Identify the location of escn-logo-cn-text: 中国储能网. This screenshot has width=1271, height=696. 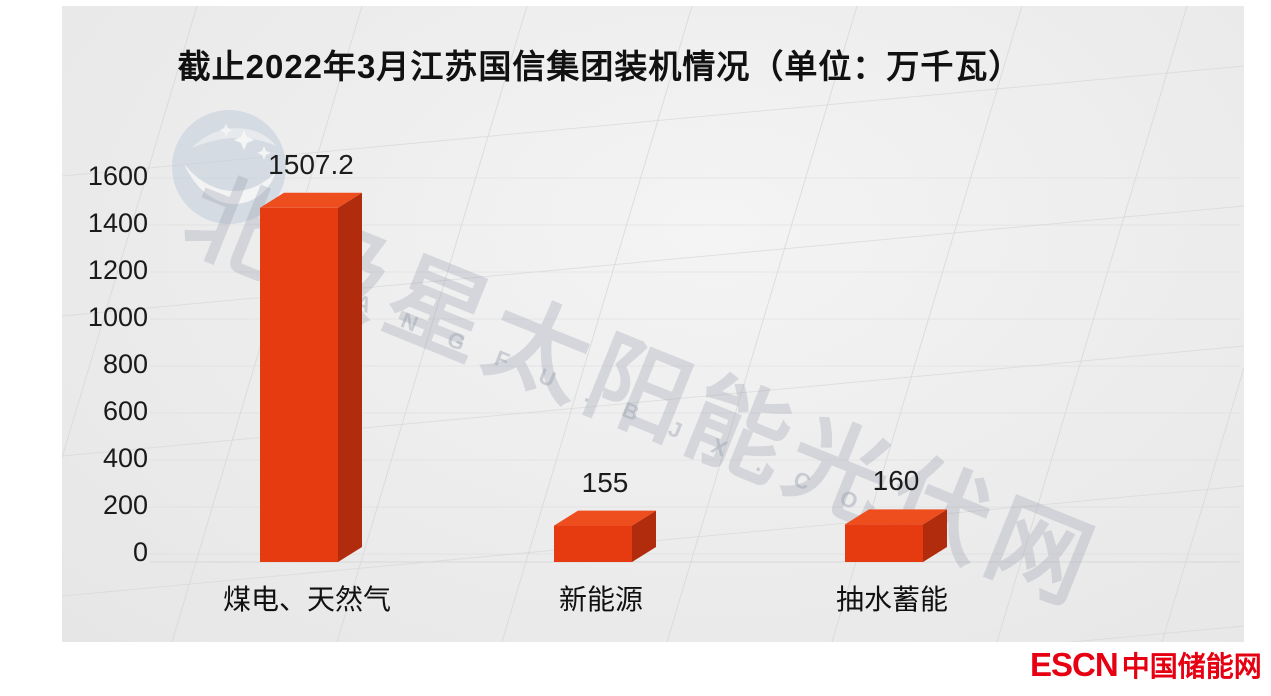
(1191, 666).